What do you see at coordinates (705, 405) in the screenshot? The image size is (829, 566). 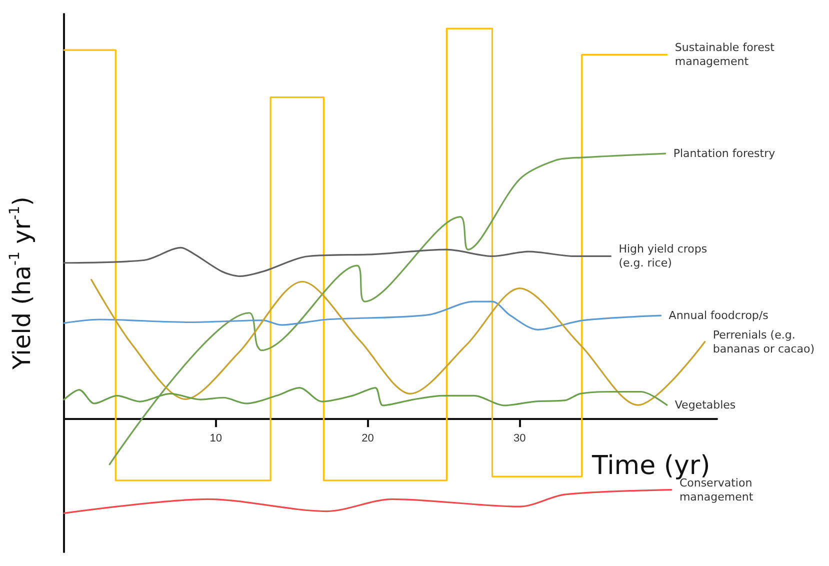 I see `series-label: Vegetables` at bounding box center [705, 405].